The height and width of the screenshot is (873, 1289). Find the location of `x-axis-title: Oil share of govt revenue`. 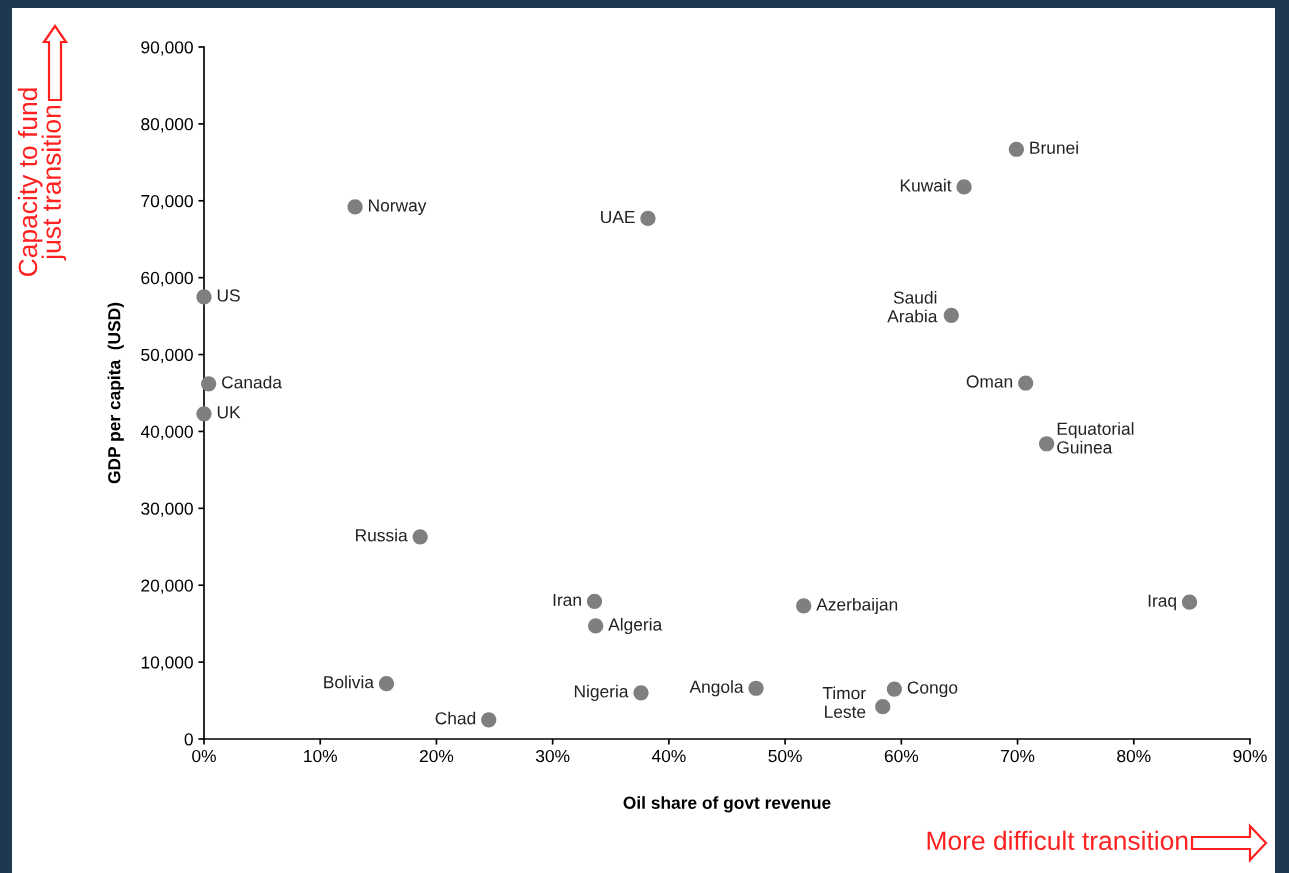

x-axis-title: Oil share of govt revenue is located at coordinates (727, 804).